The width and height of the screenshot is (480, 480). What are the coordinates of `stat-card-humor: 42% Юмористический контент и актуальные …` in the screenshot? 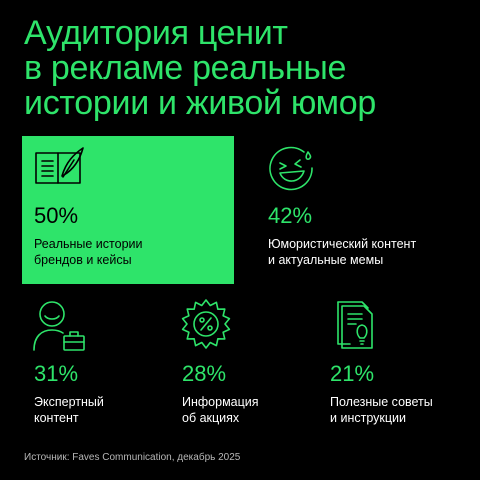 It's located at (361, 210).